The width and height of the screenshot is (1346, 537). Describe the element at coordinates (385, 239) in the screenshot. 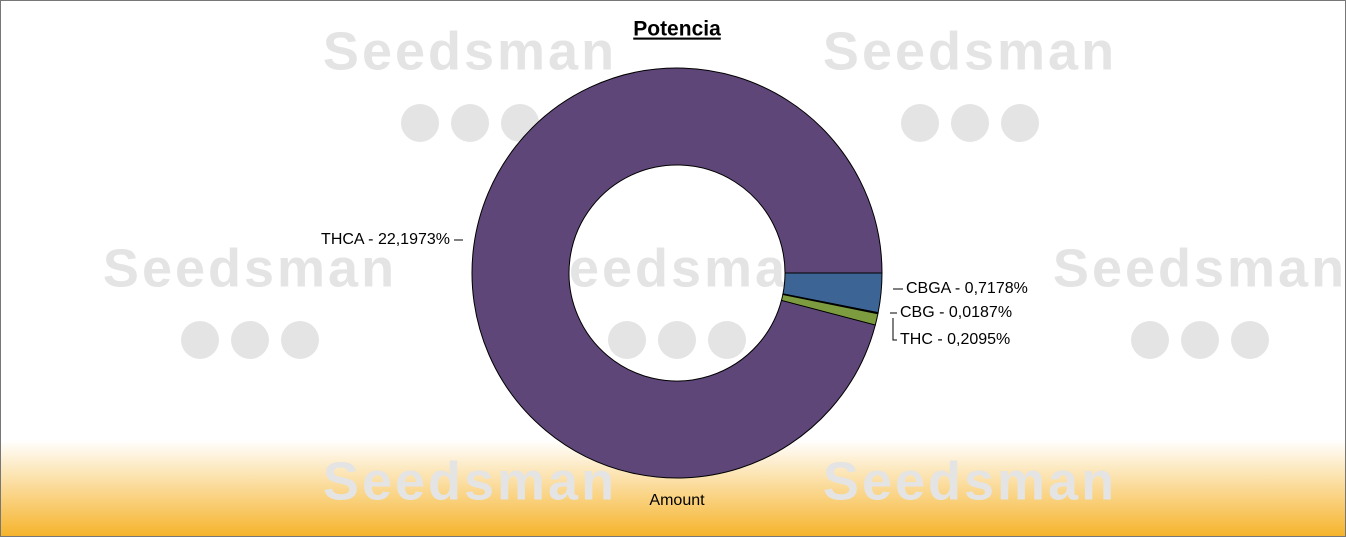

I see `data-label: THCA - 22,1973%` at that location.